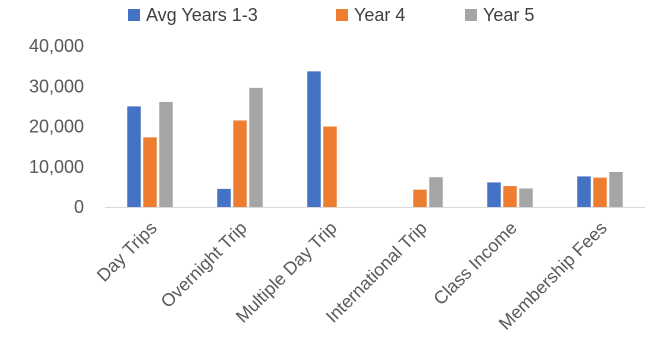 This screenshot has width=655, height=360. Describe the element at coordinates (508, 15) in the screenshot. I see `legend-label: Year 5` at that location.